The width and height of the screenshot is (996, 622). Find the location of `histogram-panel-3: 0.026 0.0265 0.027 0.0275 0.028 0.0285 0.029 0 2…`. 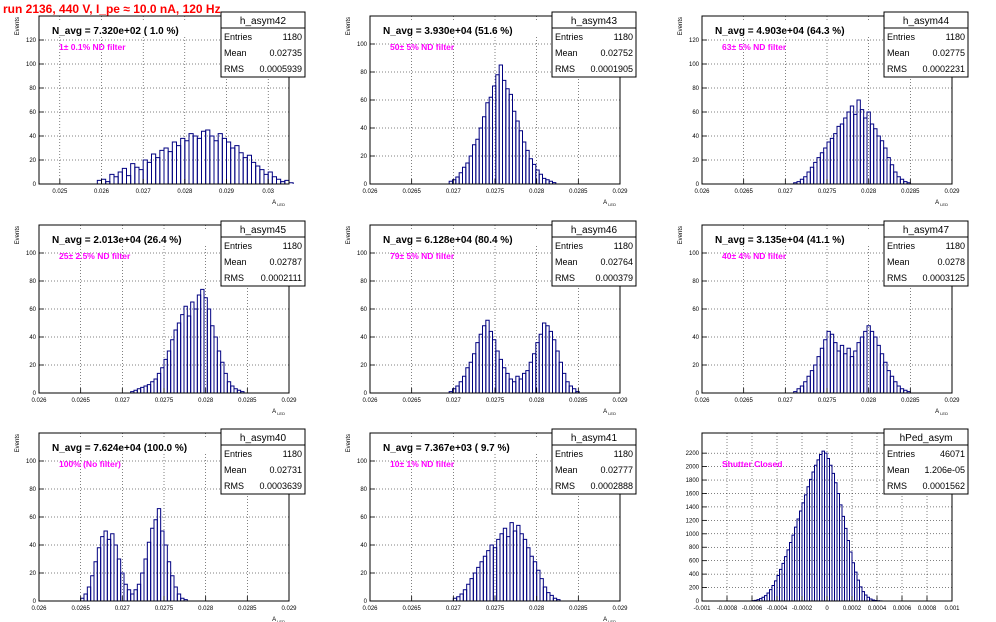

histogram-panel-3: 0.026 0.0265 0.027 0.0275 0.028 0.0285 0.029 0 2… is located at coordinates (823, 109).